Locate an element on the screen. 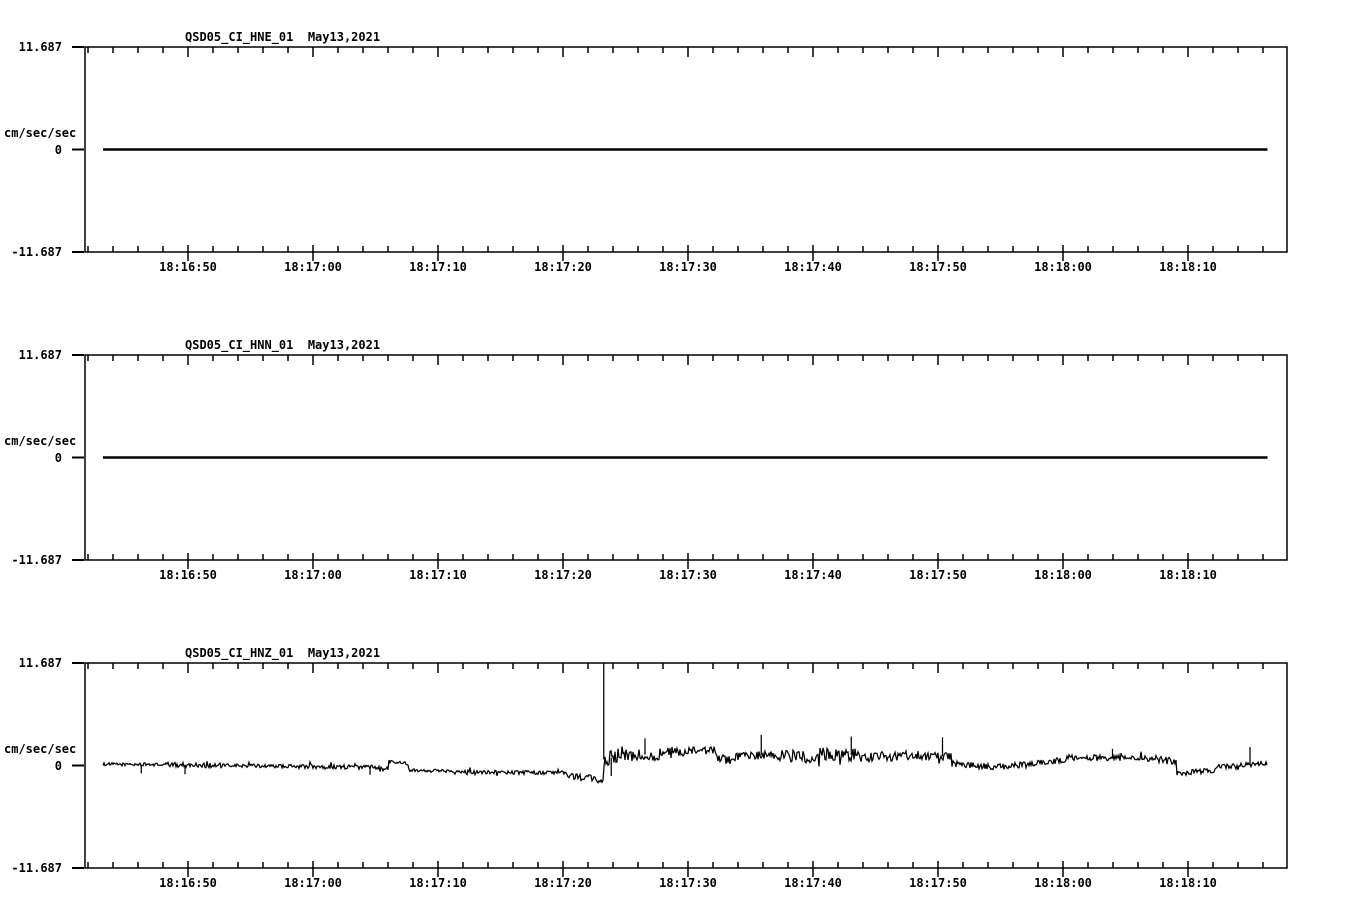 This screenshot has width=1358, height=924. plot-hnz-title: QSD05_CI_HNZ_01 May13,2021 is located at coordinates (283, 653).